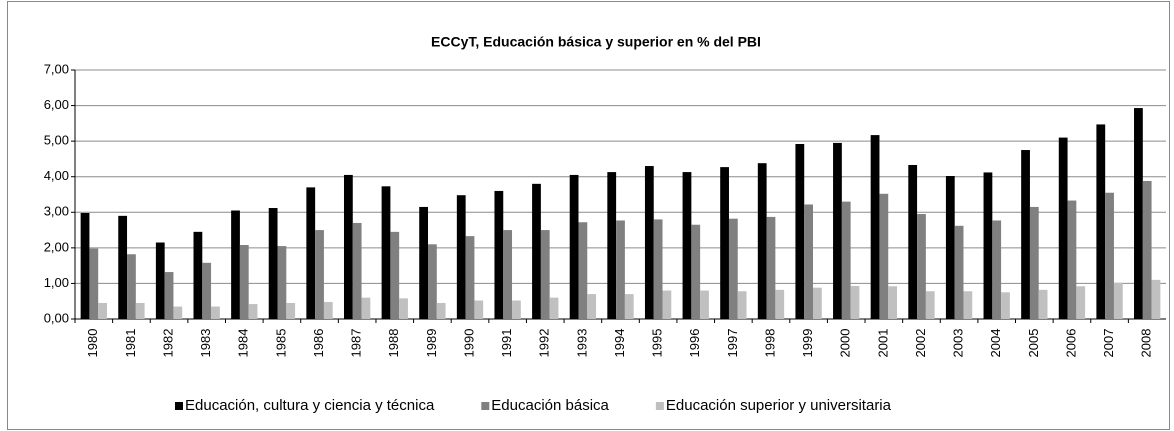  Describe the element at coordinates (845, 343) in the screenshot. I see `x-tick-label: 2000` at that location.